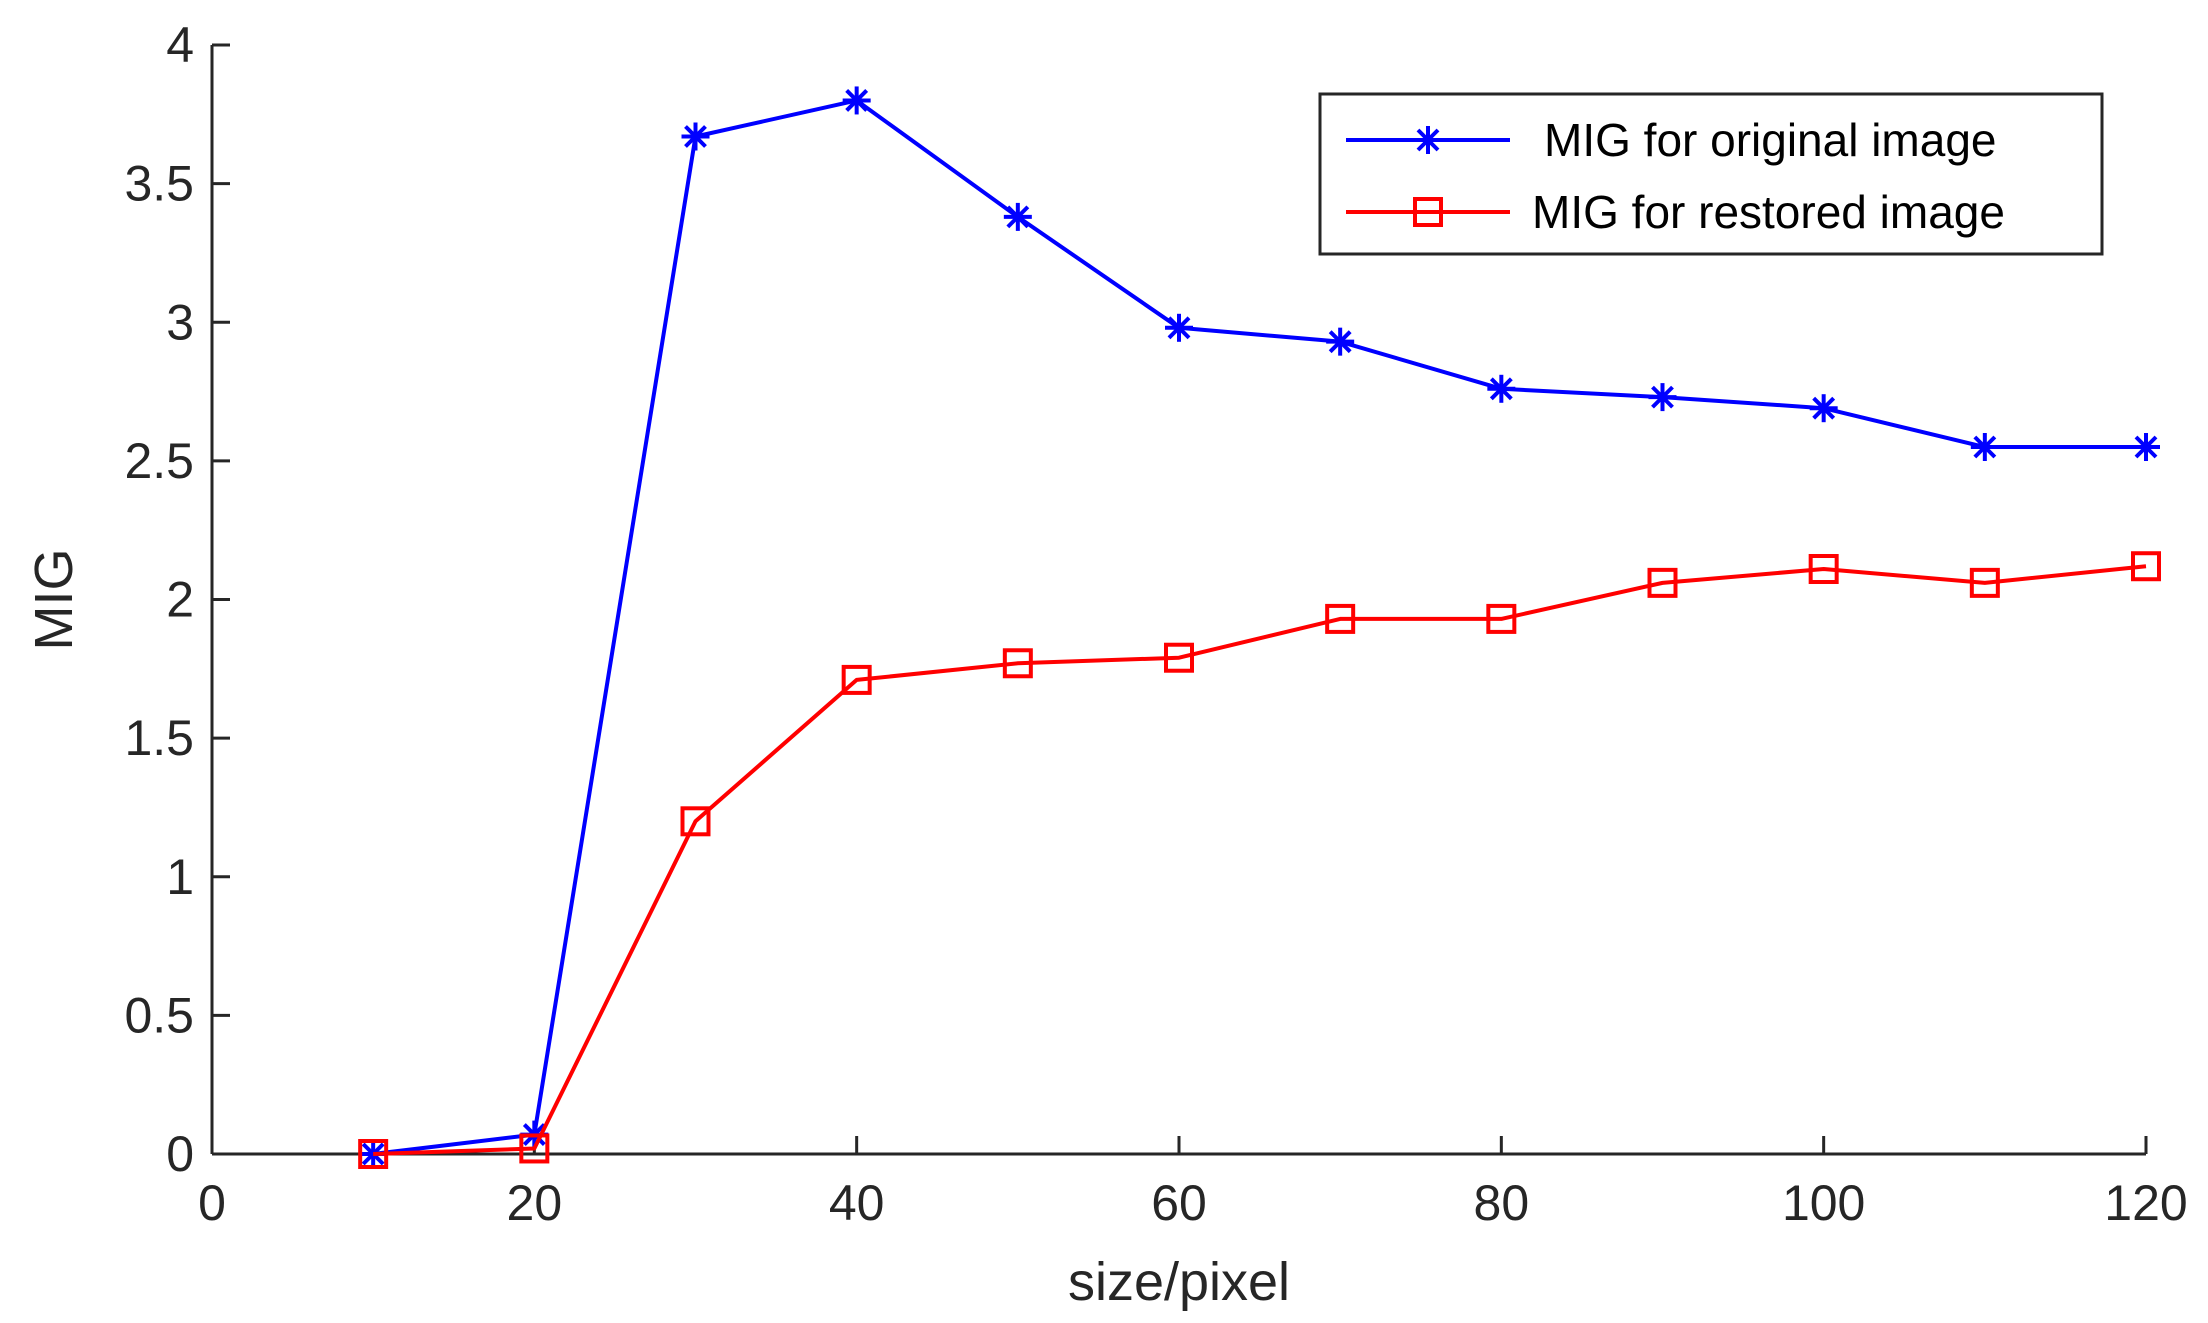 The image size is (2208, 1323). I want to click on x-axis-ticks: 0 20 40 60 80 100 120, so click(1193, 1183).